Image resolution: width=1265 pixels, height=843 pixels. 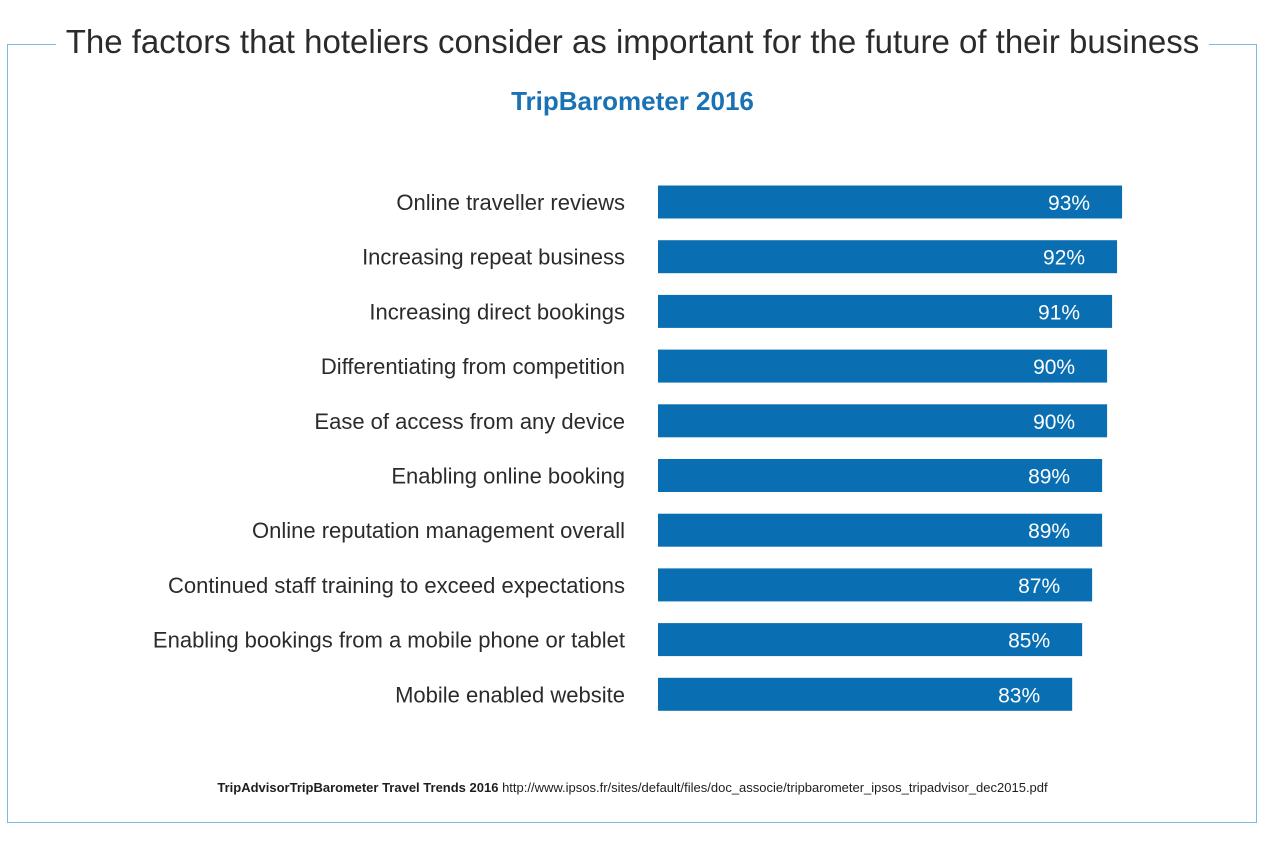 I want to click on category-label: Increasing direct bookings, so click(x=497, y=311).